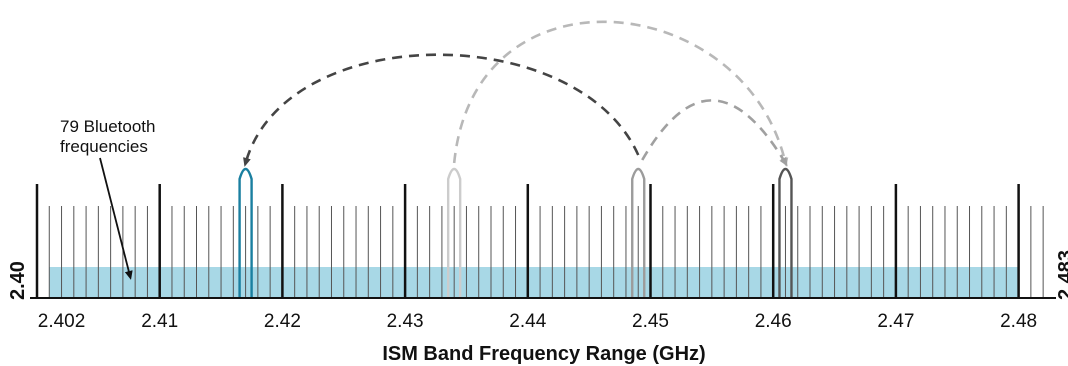 This screenshot has height=366, width=1068. Describe the element at coordinates (773, 321) in the screenshot. I see `tick-label: 2.46` at that location.